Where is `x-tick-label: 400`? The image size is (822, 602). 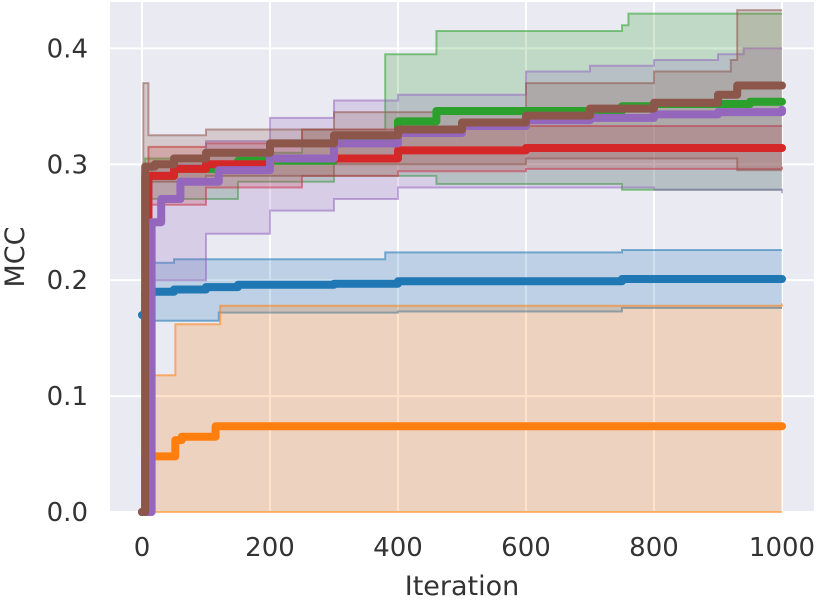
x-tick-label: 400 is located at coordinates (398, 548).